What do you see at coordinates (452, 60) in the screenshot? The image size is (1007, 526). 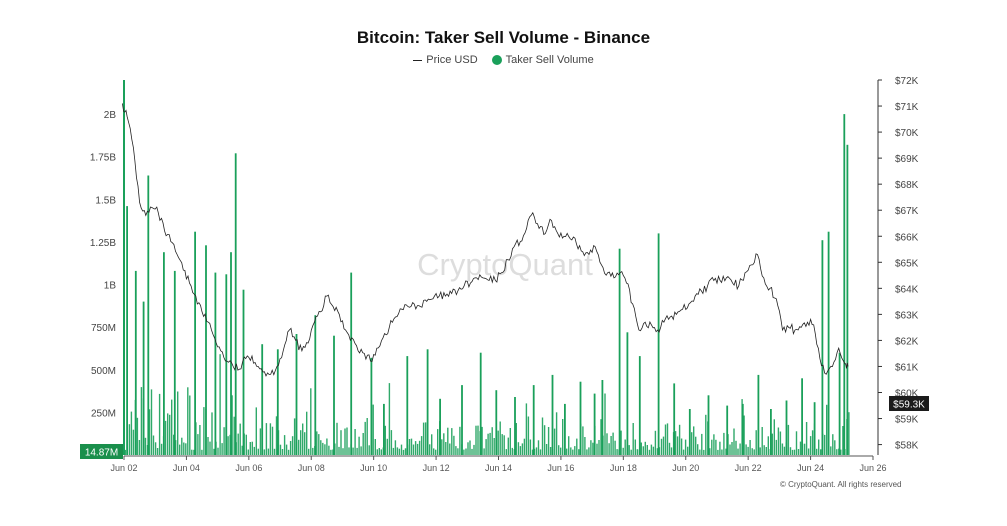 I see `legend-label-price: Price USD` at bounding box center [452, 60].